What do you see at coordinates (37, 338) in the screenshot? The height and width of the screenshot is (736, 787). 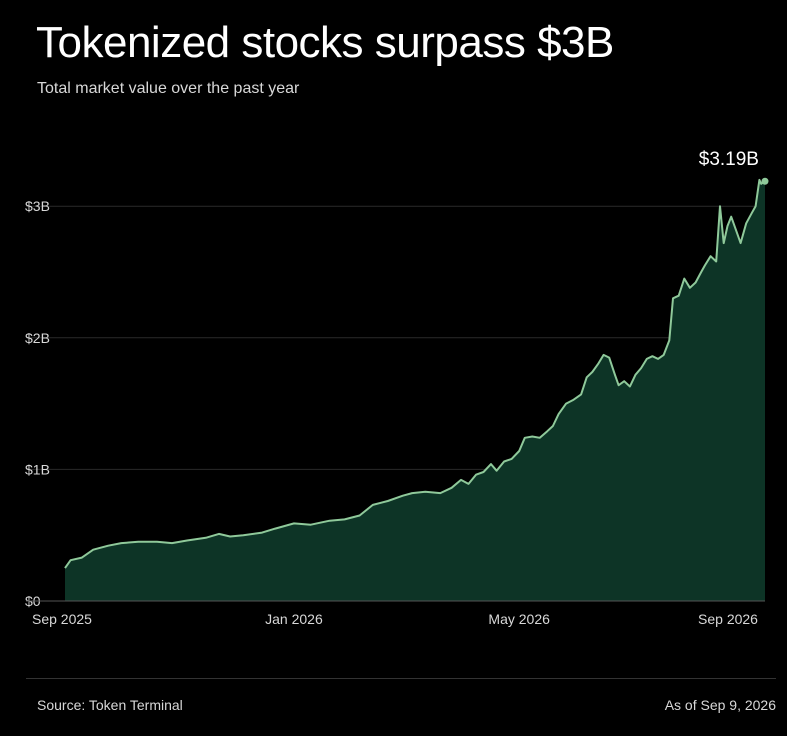 I see `y-tick-label: $2B` at bounding box center [37, 338].